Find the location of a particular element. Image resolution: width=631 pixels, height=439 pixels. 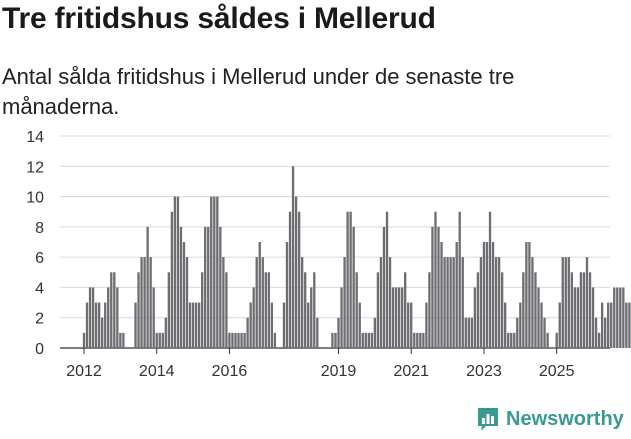

x-tick-label: 2012 is located at coordinates (84, 371).